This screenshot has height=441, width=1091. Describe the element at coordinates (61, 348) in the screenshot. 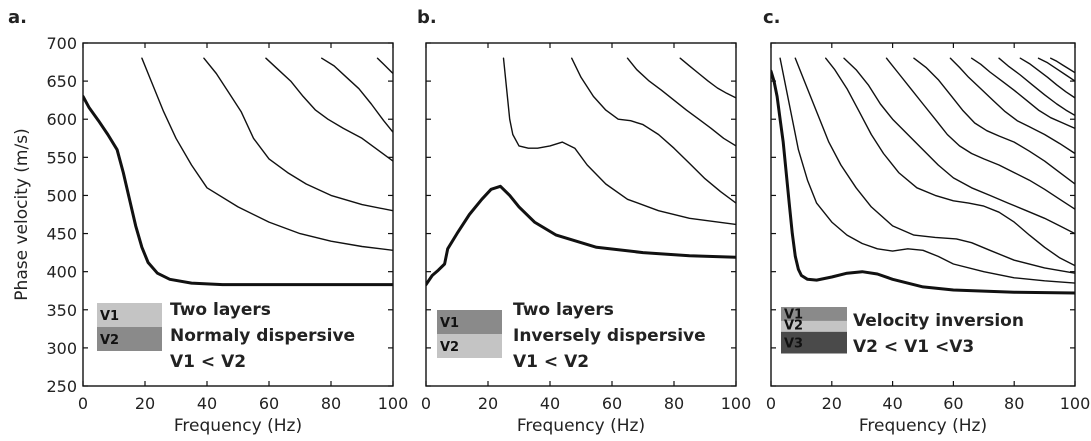

I see `y-tick-label: 300` at that location.